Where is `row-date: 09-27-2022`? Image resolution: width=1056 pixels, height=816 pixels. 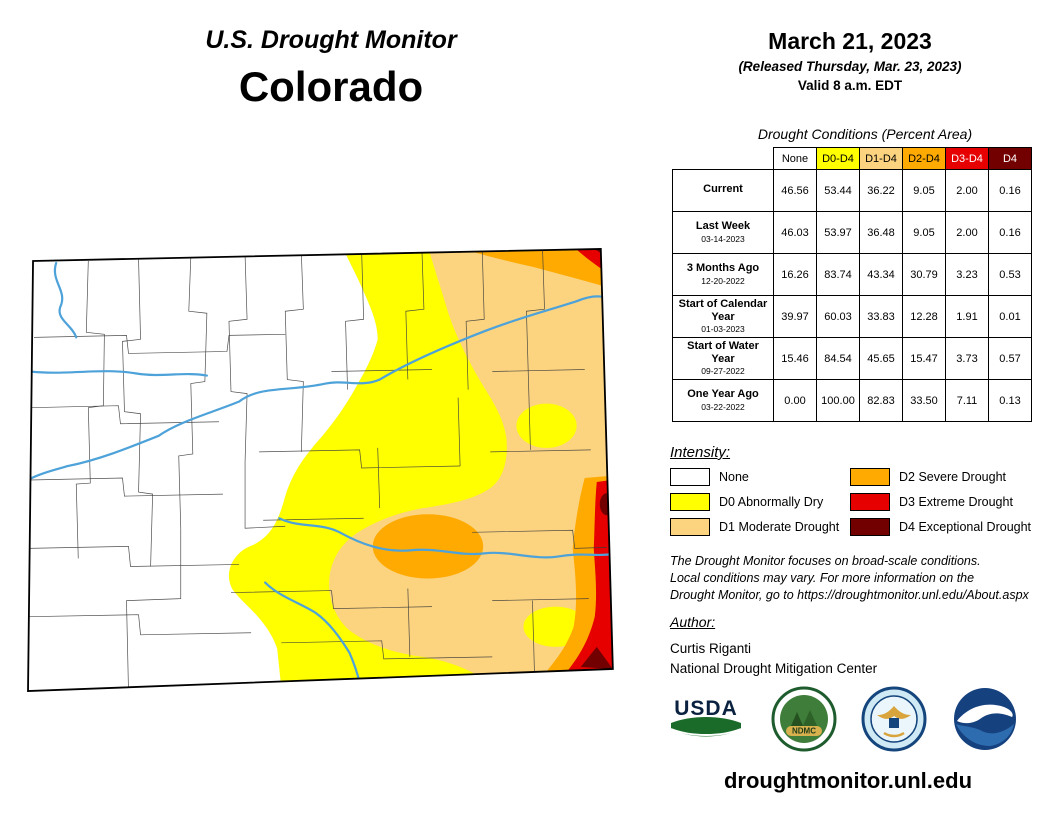 row-date: 09-27-2022 is located at coordinates (723, 371).